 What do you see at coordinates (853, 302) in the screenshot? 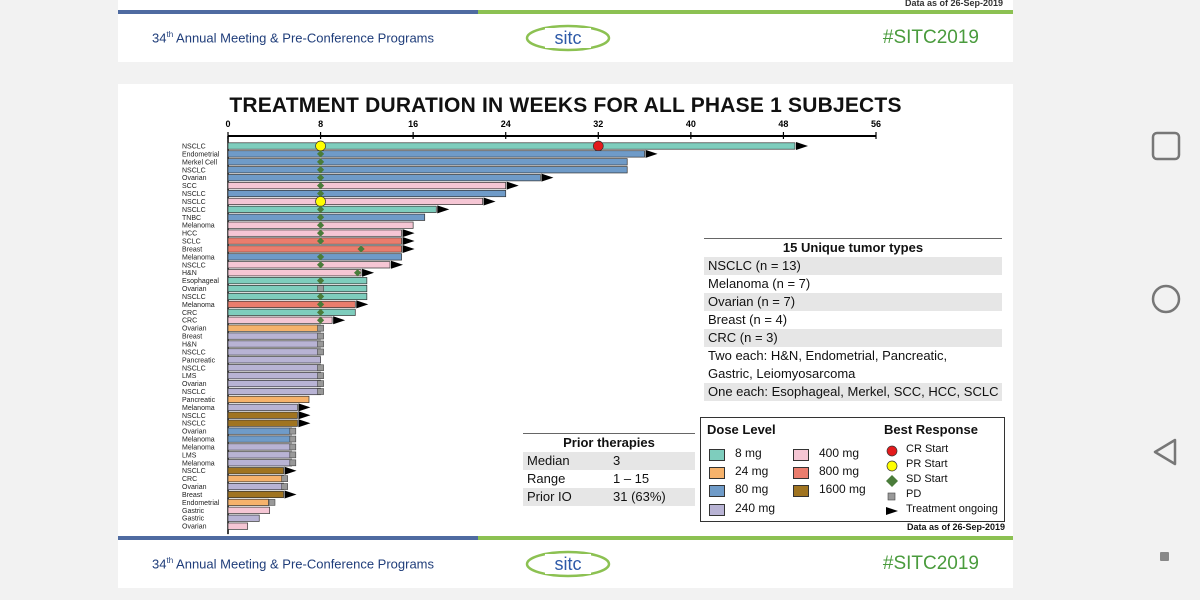
I see `tumor-type-row: Ovarian (n = 7)` at bounding box center [853, 302].